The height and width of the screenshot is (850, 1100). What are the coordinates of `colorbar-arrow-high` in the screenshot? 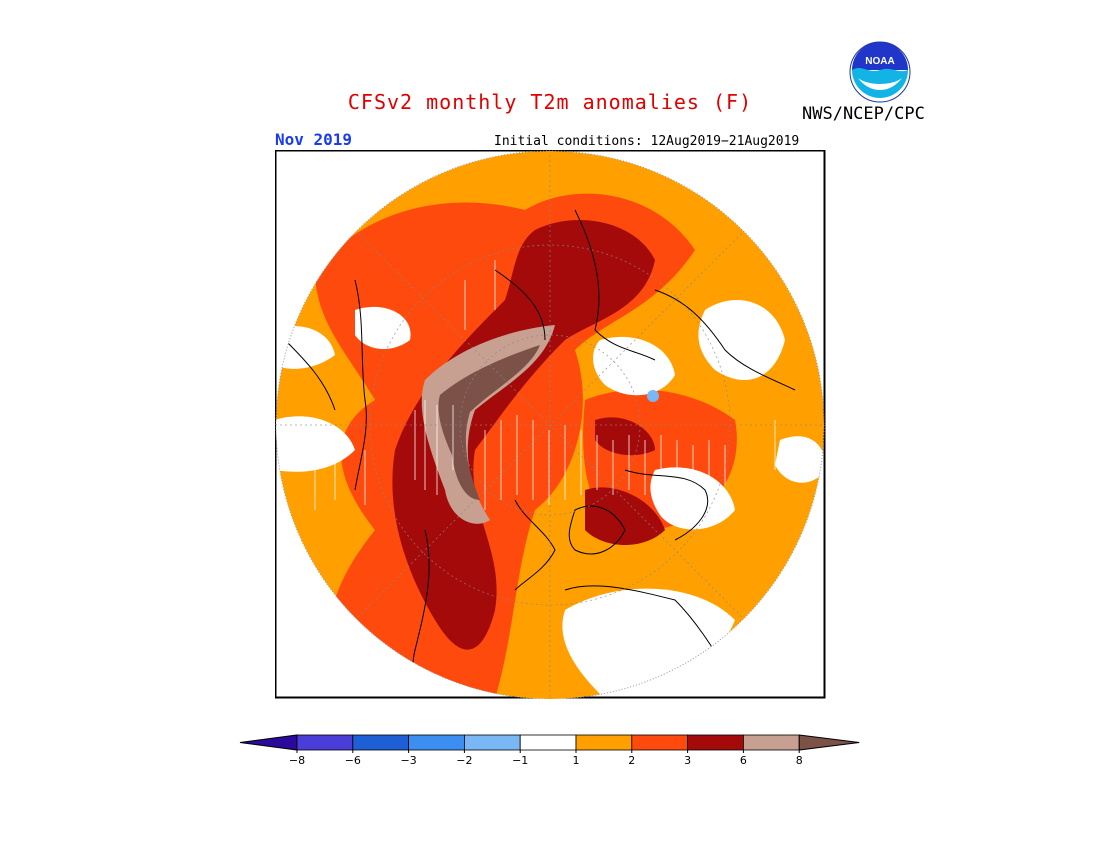 It's located at (829, 742).